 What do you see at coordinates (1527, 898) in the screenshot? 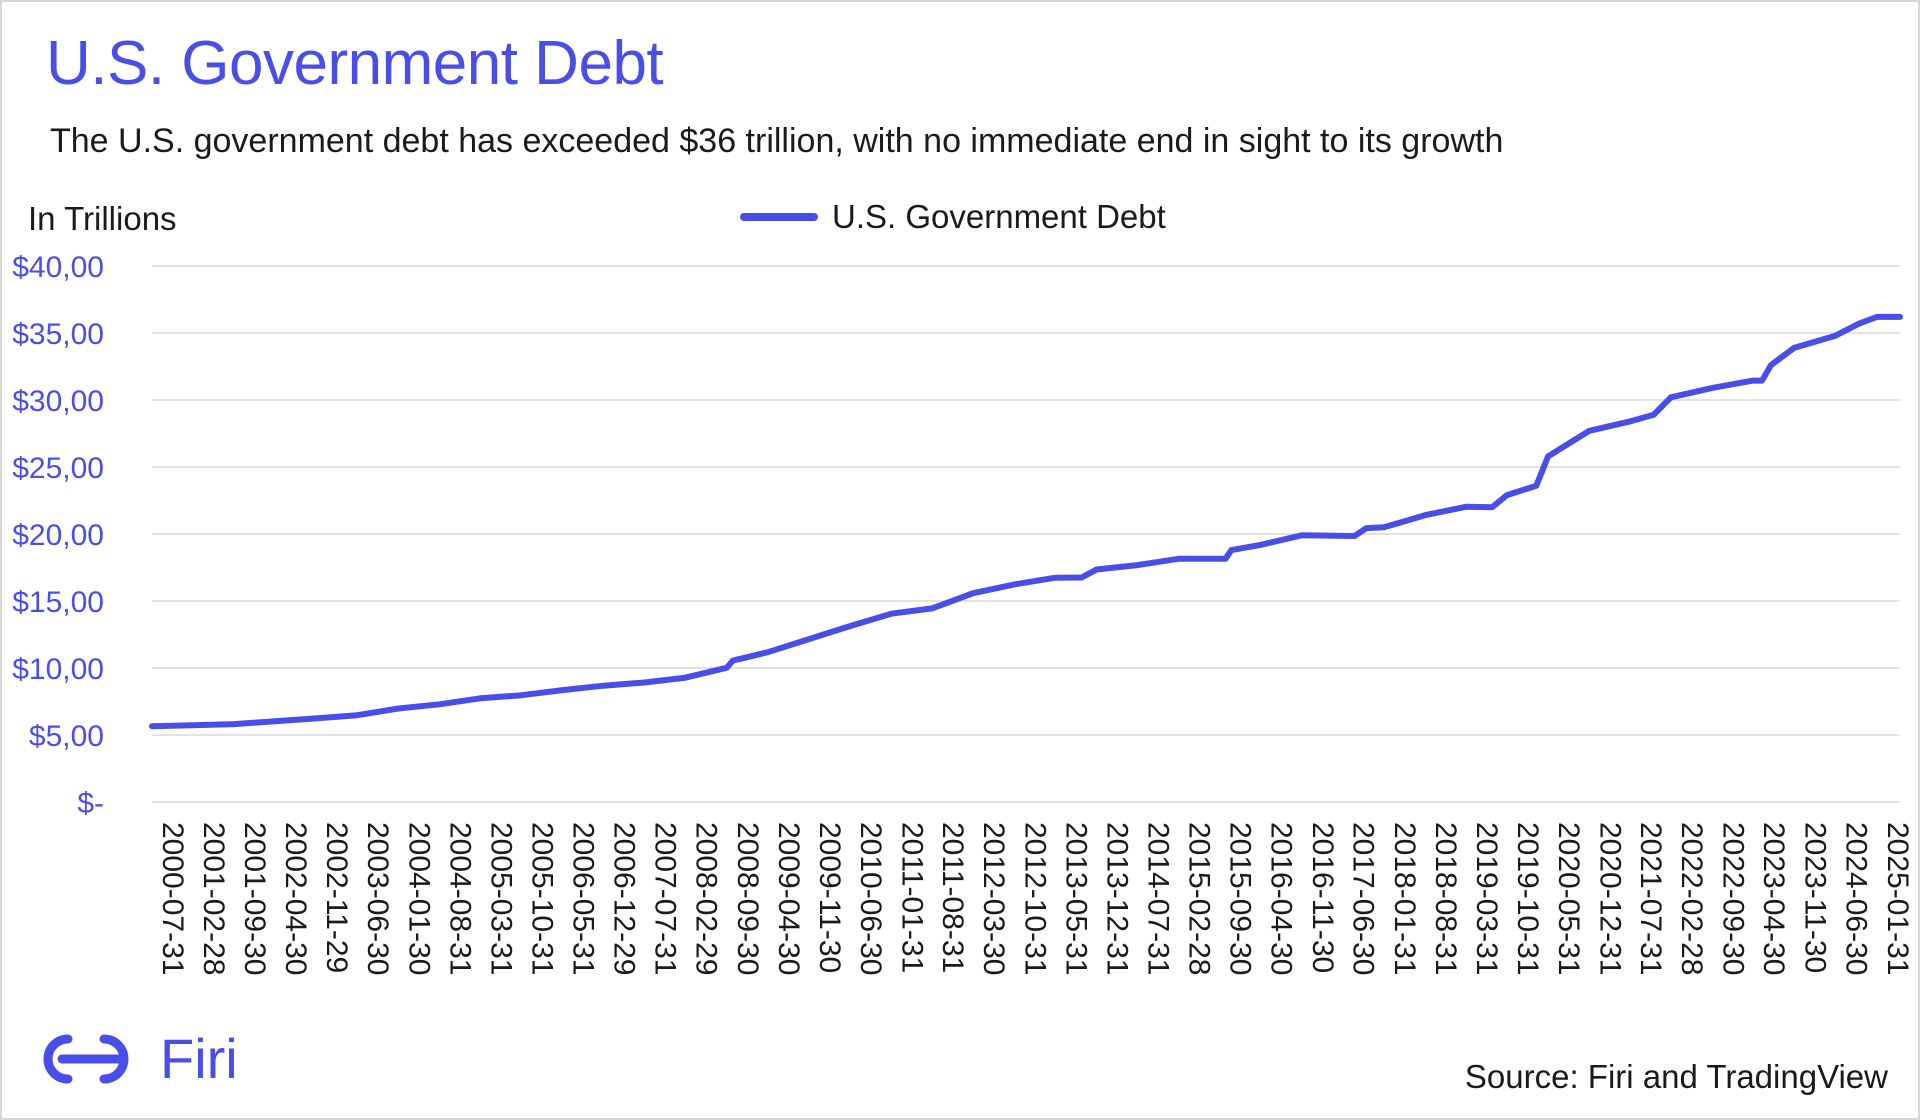
I see `x-tick-label: 2019-10-31` at bounding box center [1527, 898].